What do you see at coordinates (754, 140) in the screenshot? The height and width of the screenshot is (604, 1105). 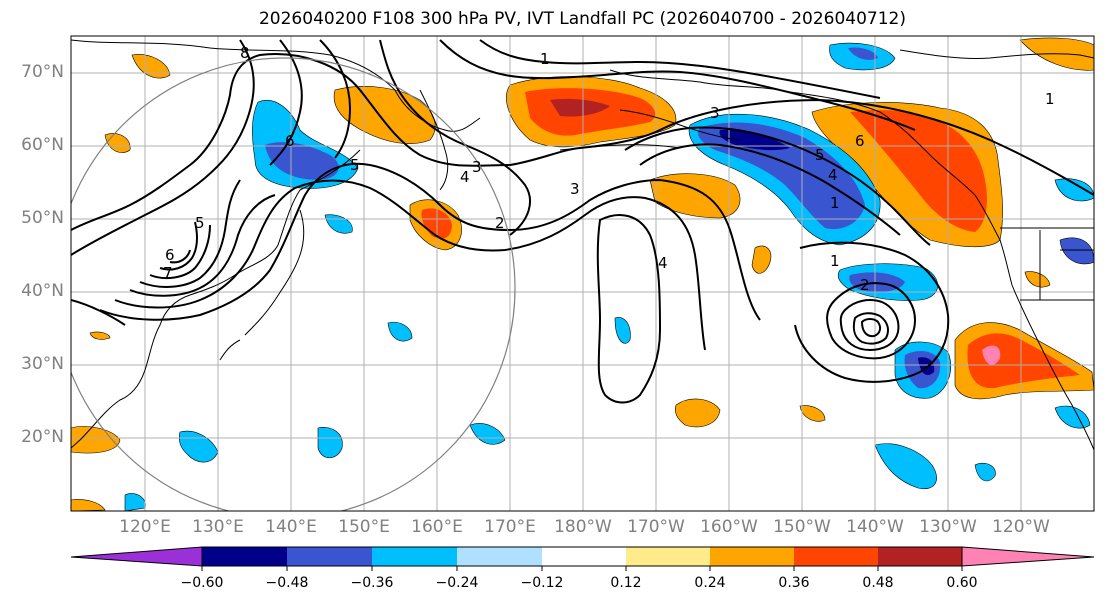 I see `negative-max-gulf-alaska-west` at bounding box center [754, 140].